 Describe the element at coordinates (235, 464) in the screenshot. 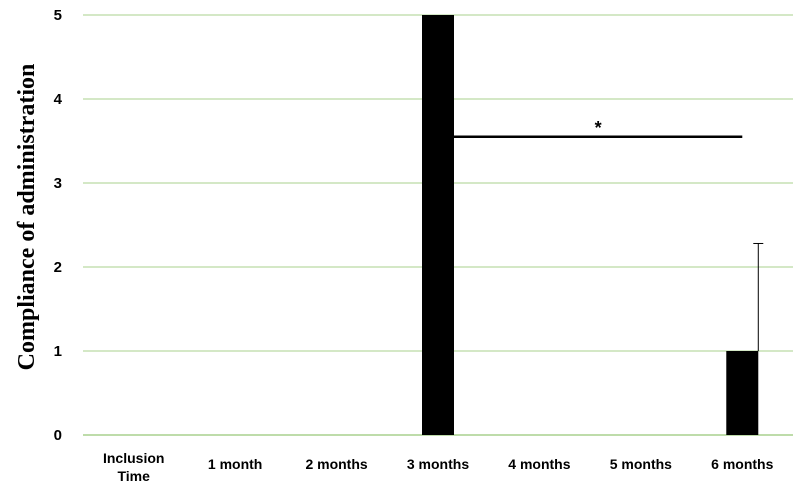

I see `x-tick-label-1: 1 month` at that location.